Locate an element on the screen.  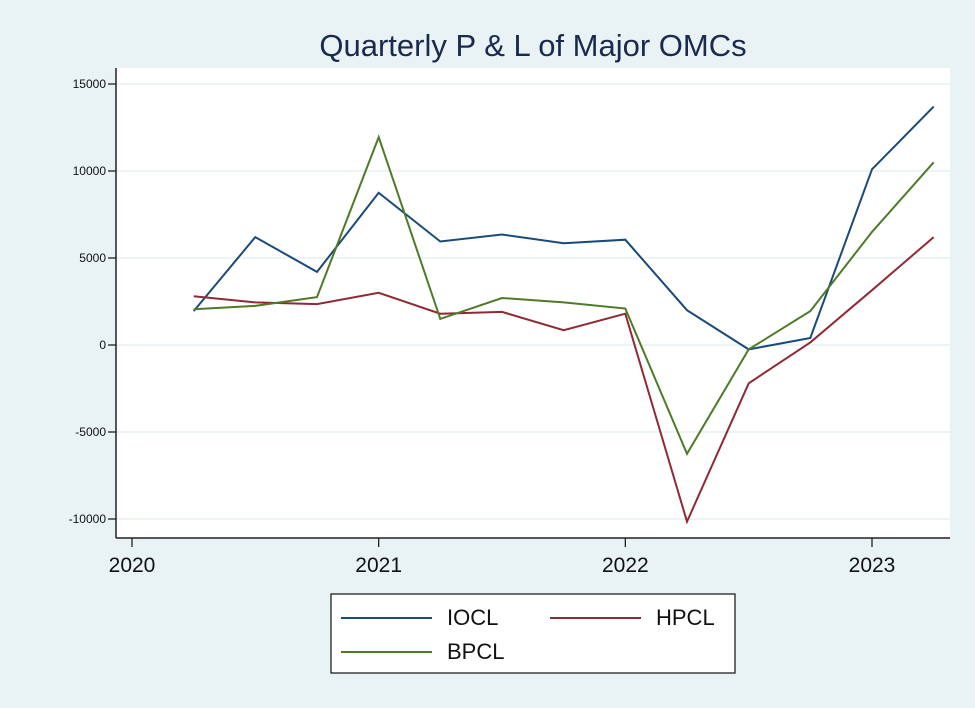
legend-label-bpcl: BPCL is located at coordinates (475, 651).